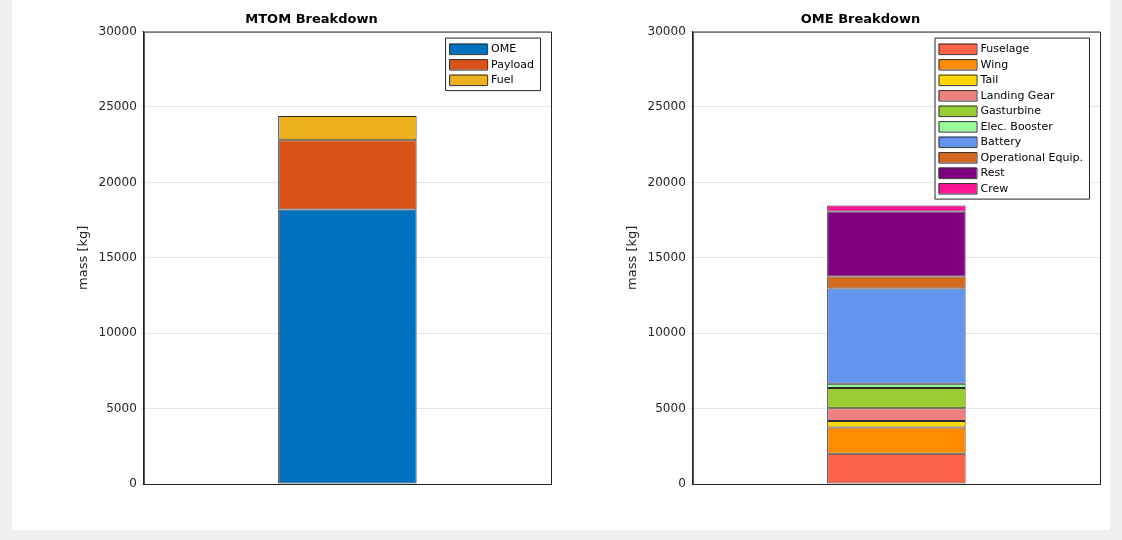 This screenshot has height=540, width=1122. What do you see at coordinates (860, 19) in the screenshot?
I see `chart-title: OME Breakdown` at bounding box center [860, 19].